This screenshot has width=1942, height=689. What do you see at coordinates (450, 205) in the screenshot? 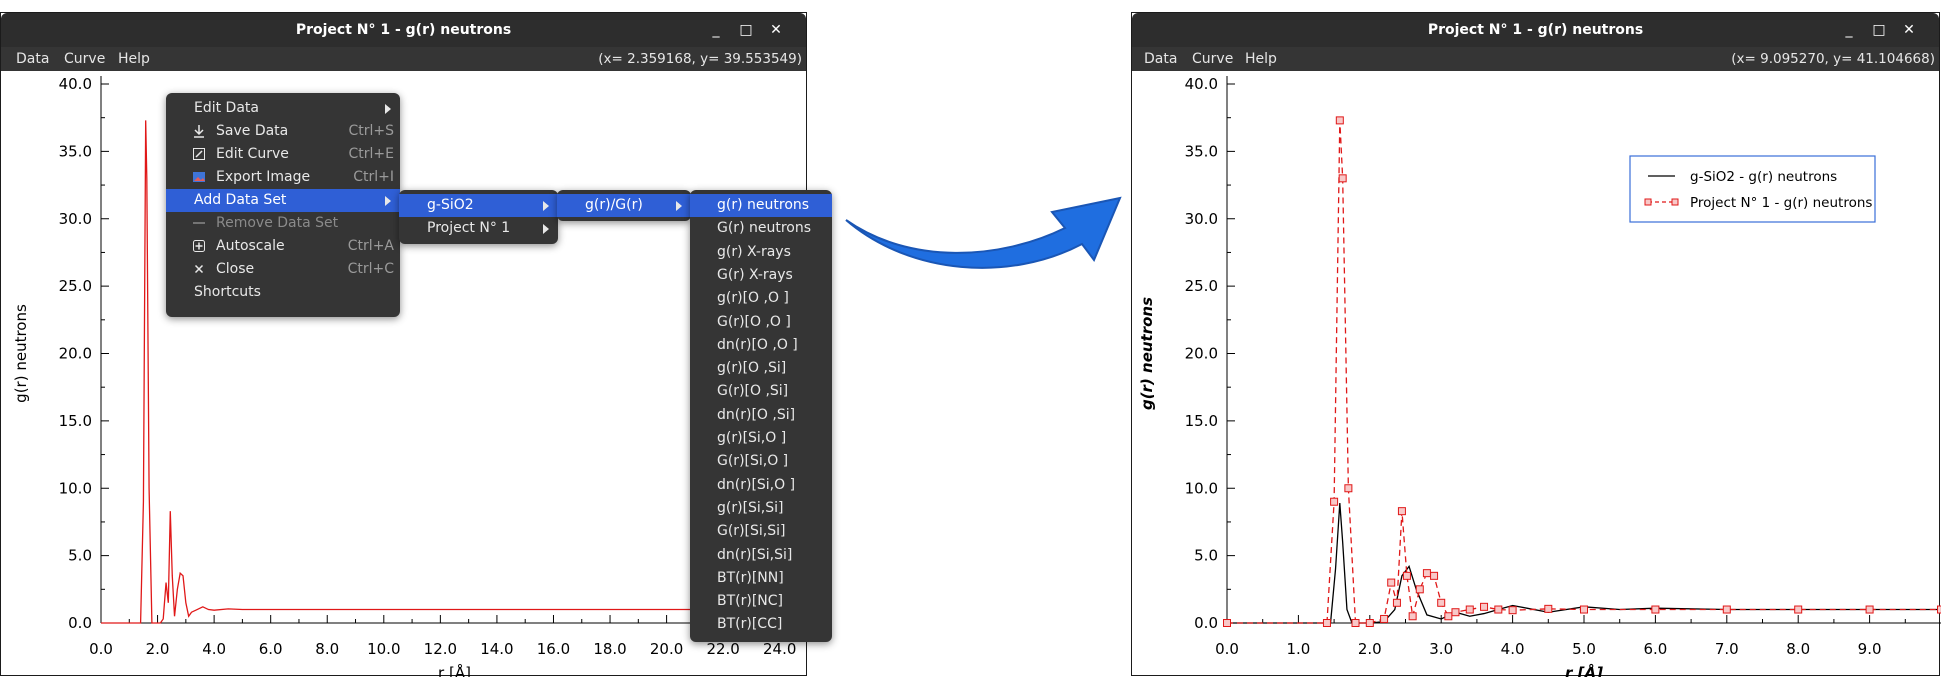
I see `submenu-item-label: g-SiO2` at bounding box center [450, 205].